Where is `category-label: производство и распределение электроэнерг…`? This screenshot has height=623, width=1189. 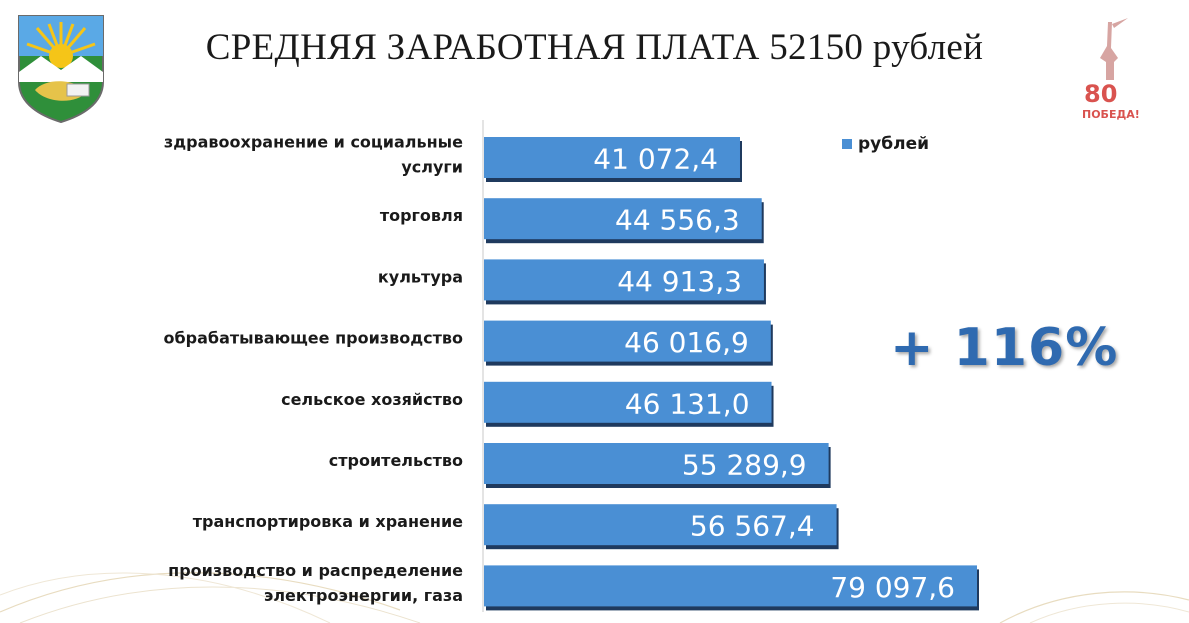
category-label: производство и распределение электроэнерг… is located at coordinates (315, 583).